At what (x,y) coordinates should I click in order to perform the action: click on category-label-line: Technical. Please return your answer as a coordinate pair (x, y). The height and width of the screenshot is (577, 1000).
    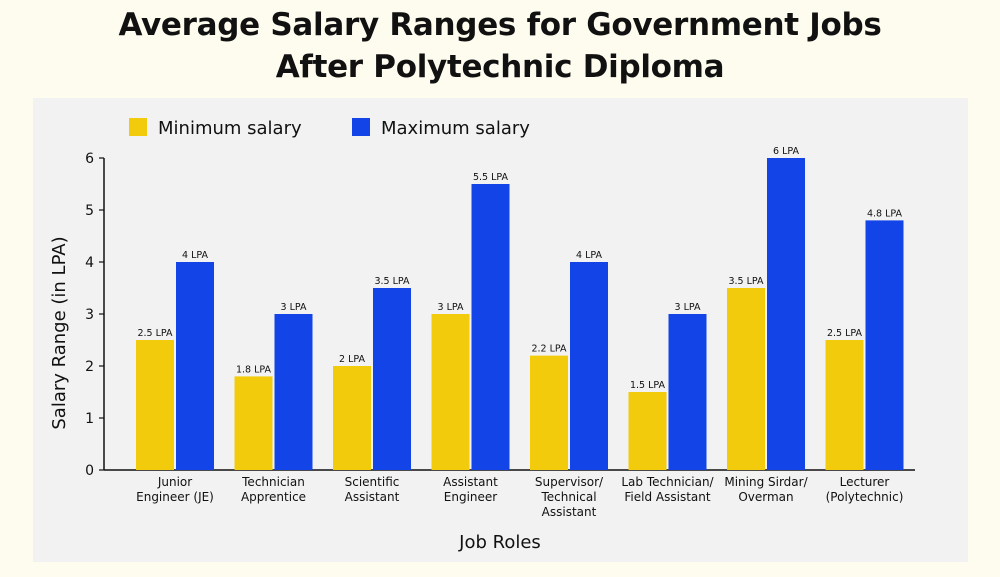
    Looking at the image, I should click on (568, 497).